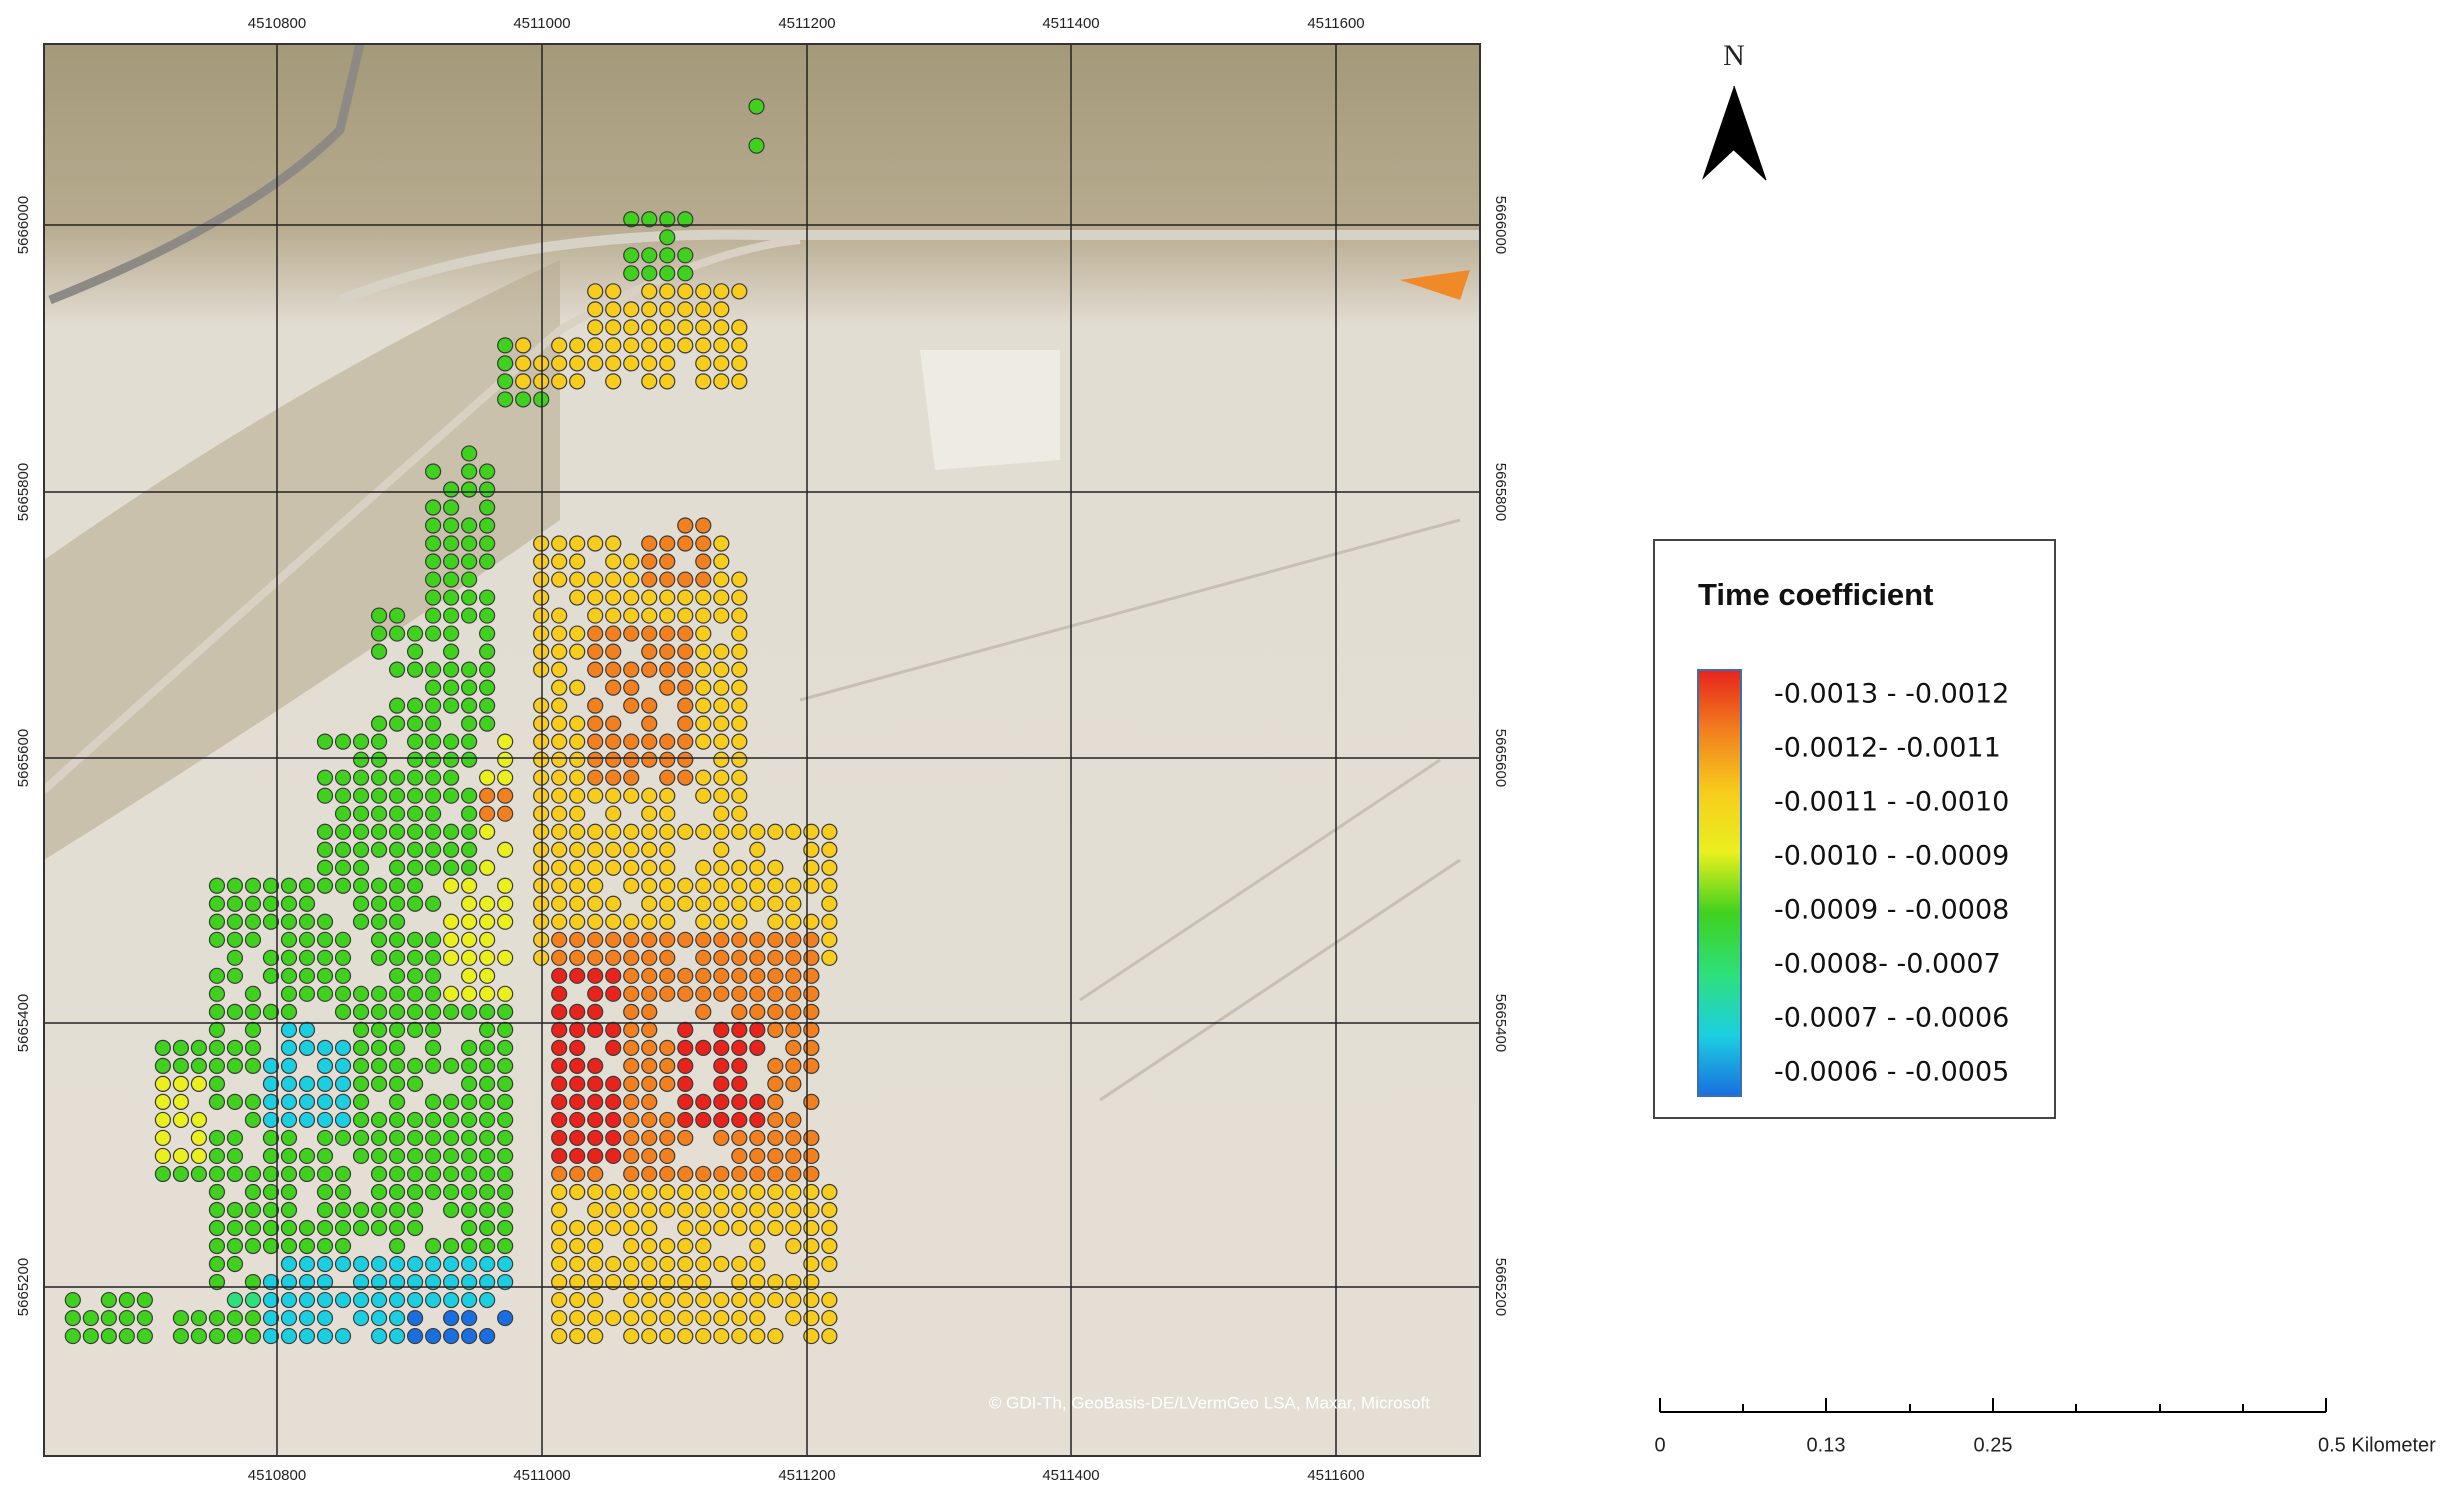 The image size is (2456, 1499). Describe the element at coordinates (1993, 1445) in the screenshot. I see `scale-label: 0.25` at that location.